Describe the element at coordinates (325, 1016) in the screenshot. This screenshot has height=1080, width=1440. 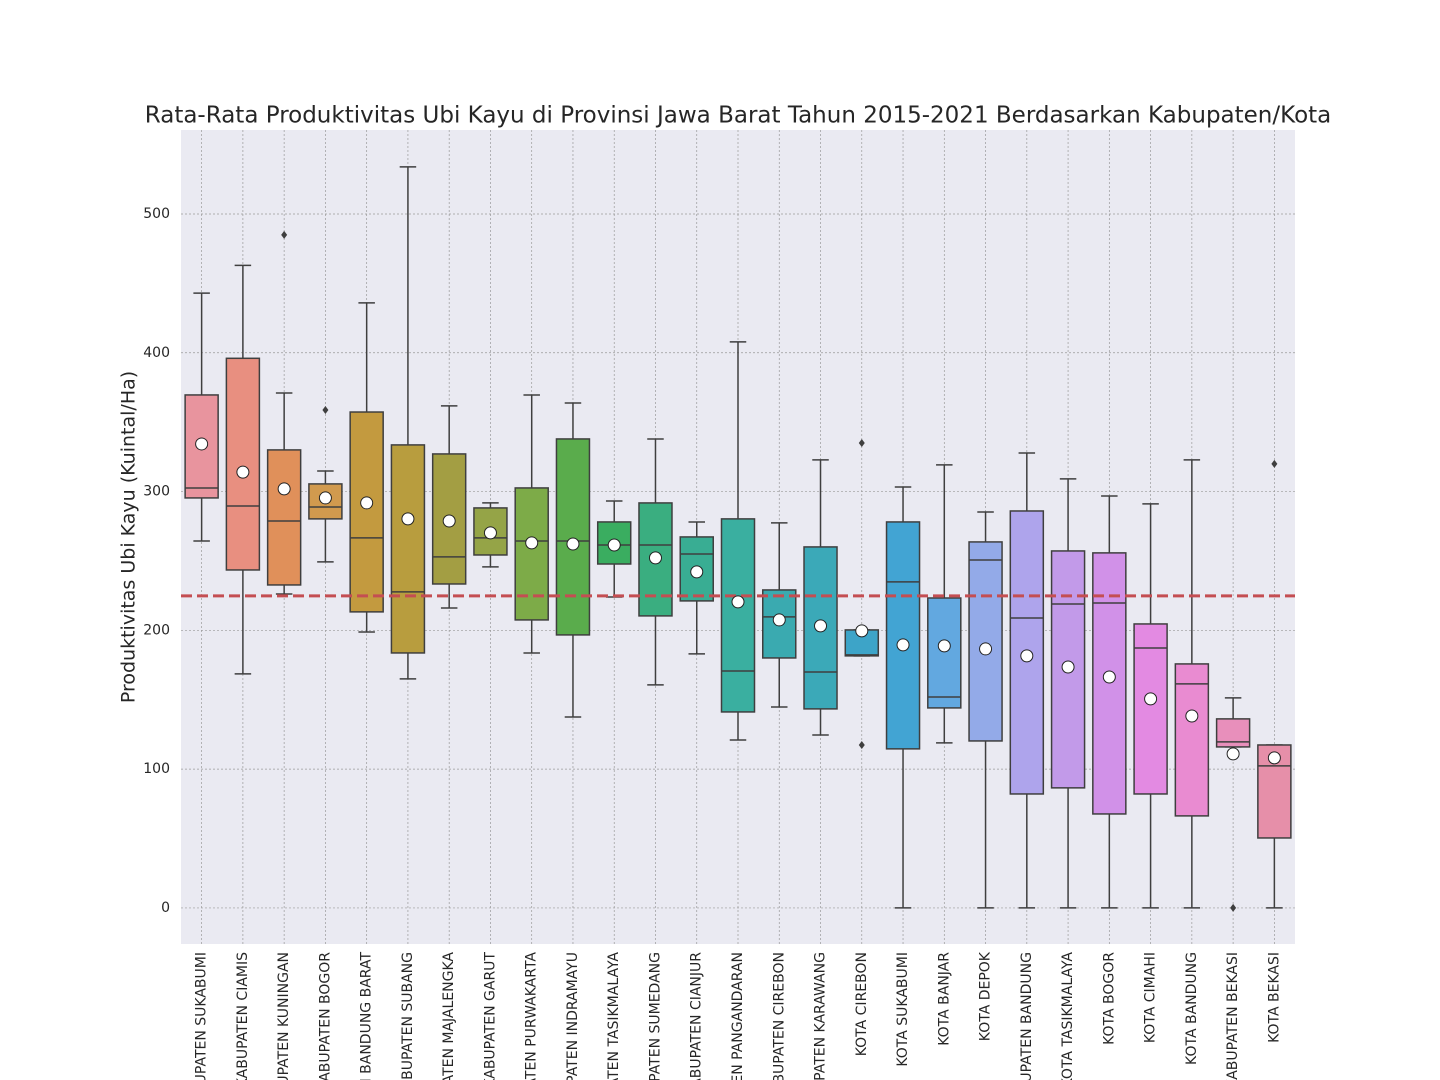
I see `x-tick-label: KABUPATEN BOGOR` at that location.